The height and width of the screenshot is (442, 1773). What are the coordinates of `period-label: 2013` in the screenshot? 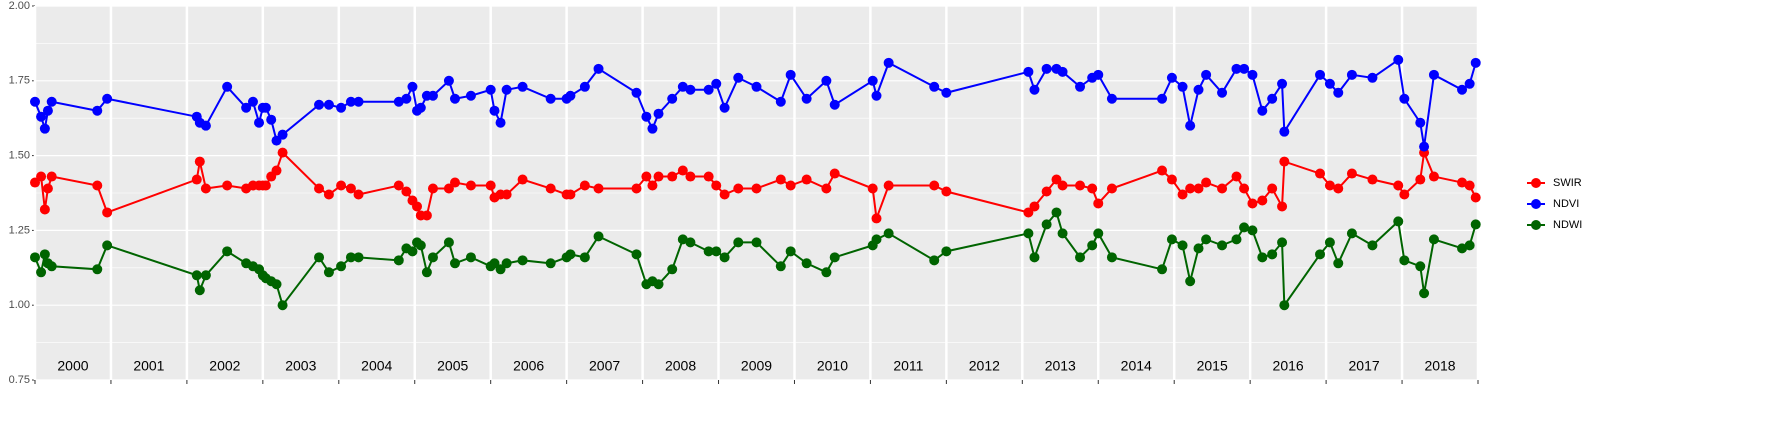 It's located at (1060, 366).